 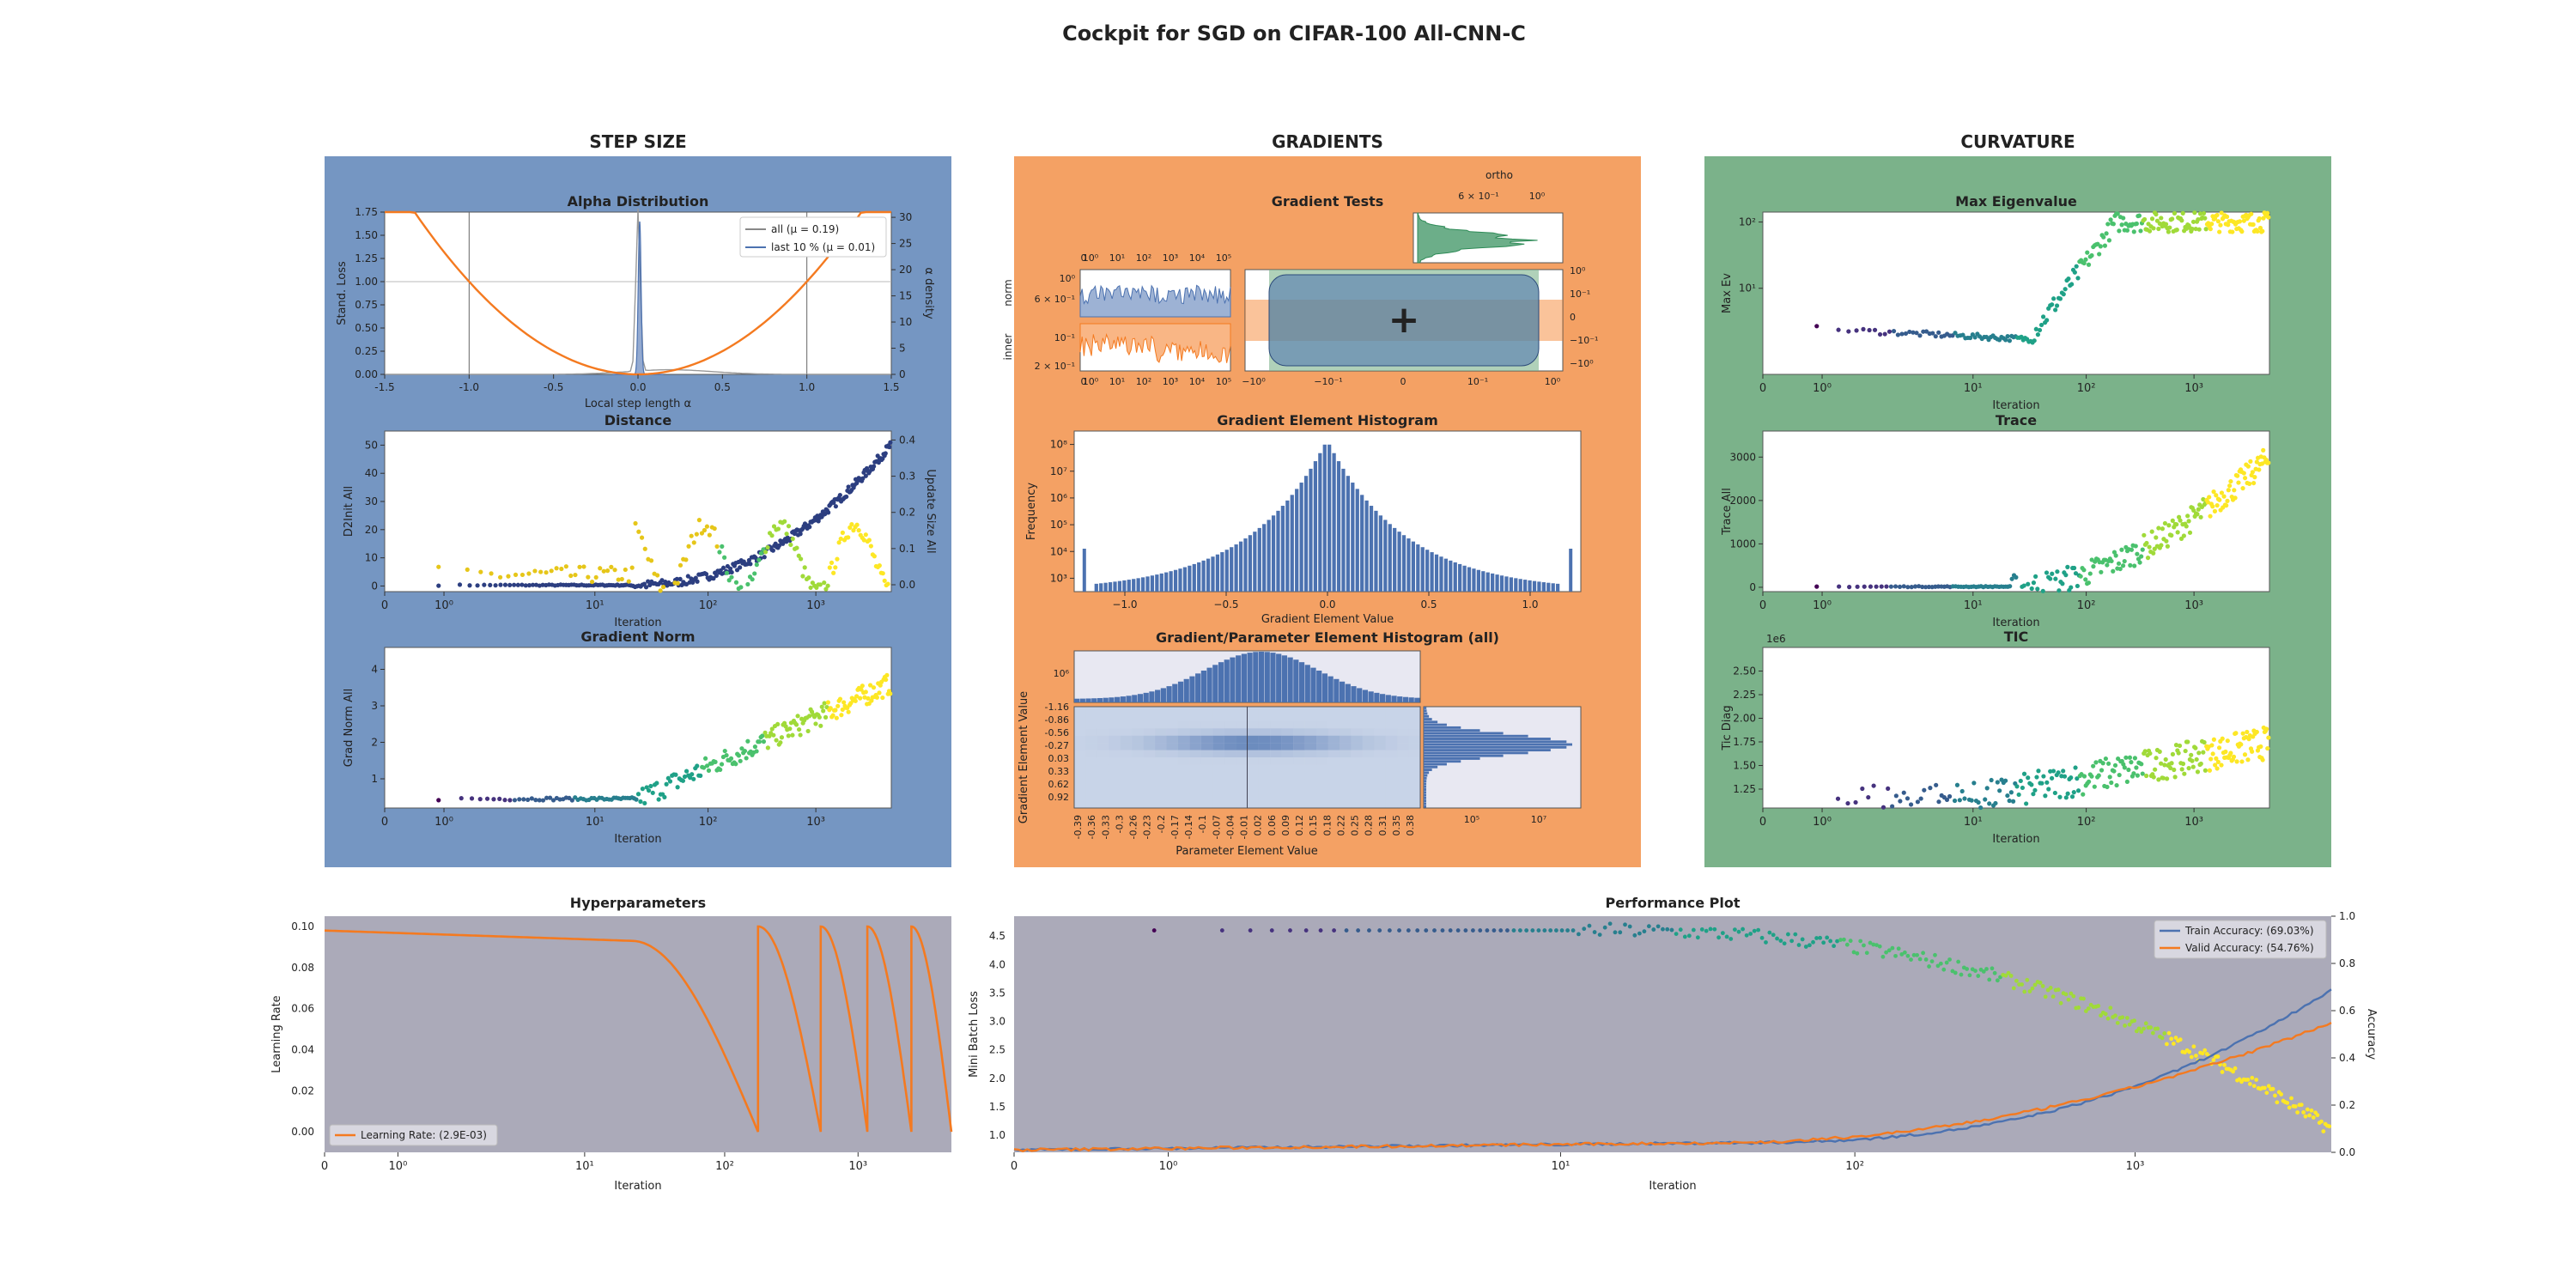 I want to click on hist2d-xtick: 0.25, so click(x=1356, y=825).